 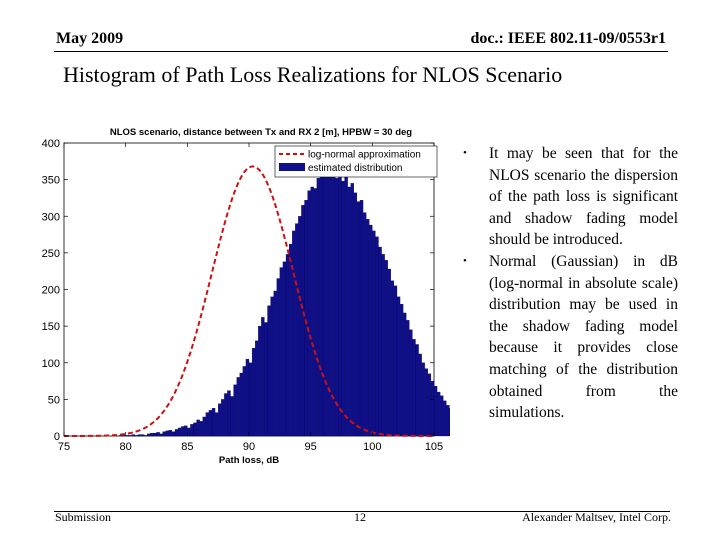 I want to click on header-doc-id: doc.: IEEE 802.11-09/0553r1, so click(x=568, y=38).